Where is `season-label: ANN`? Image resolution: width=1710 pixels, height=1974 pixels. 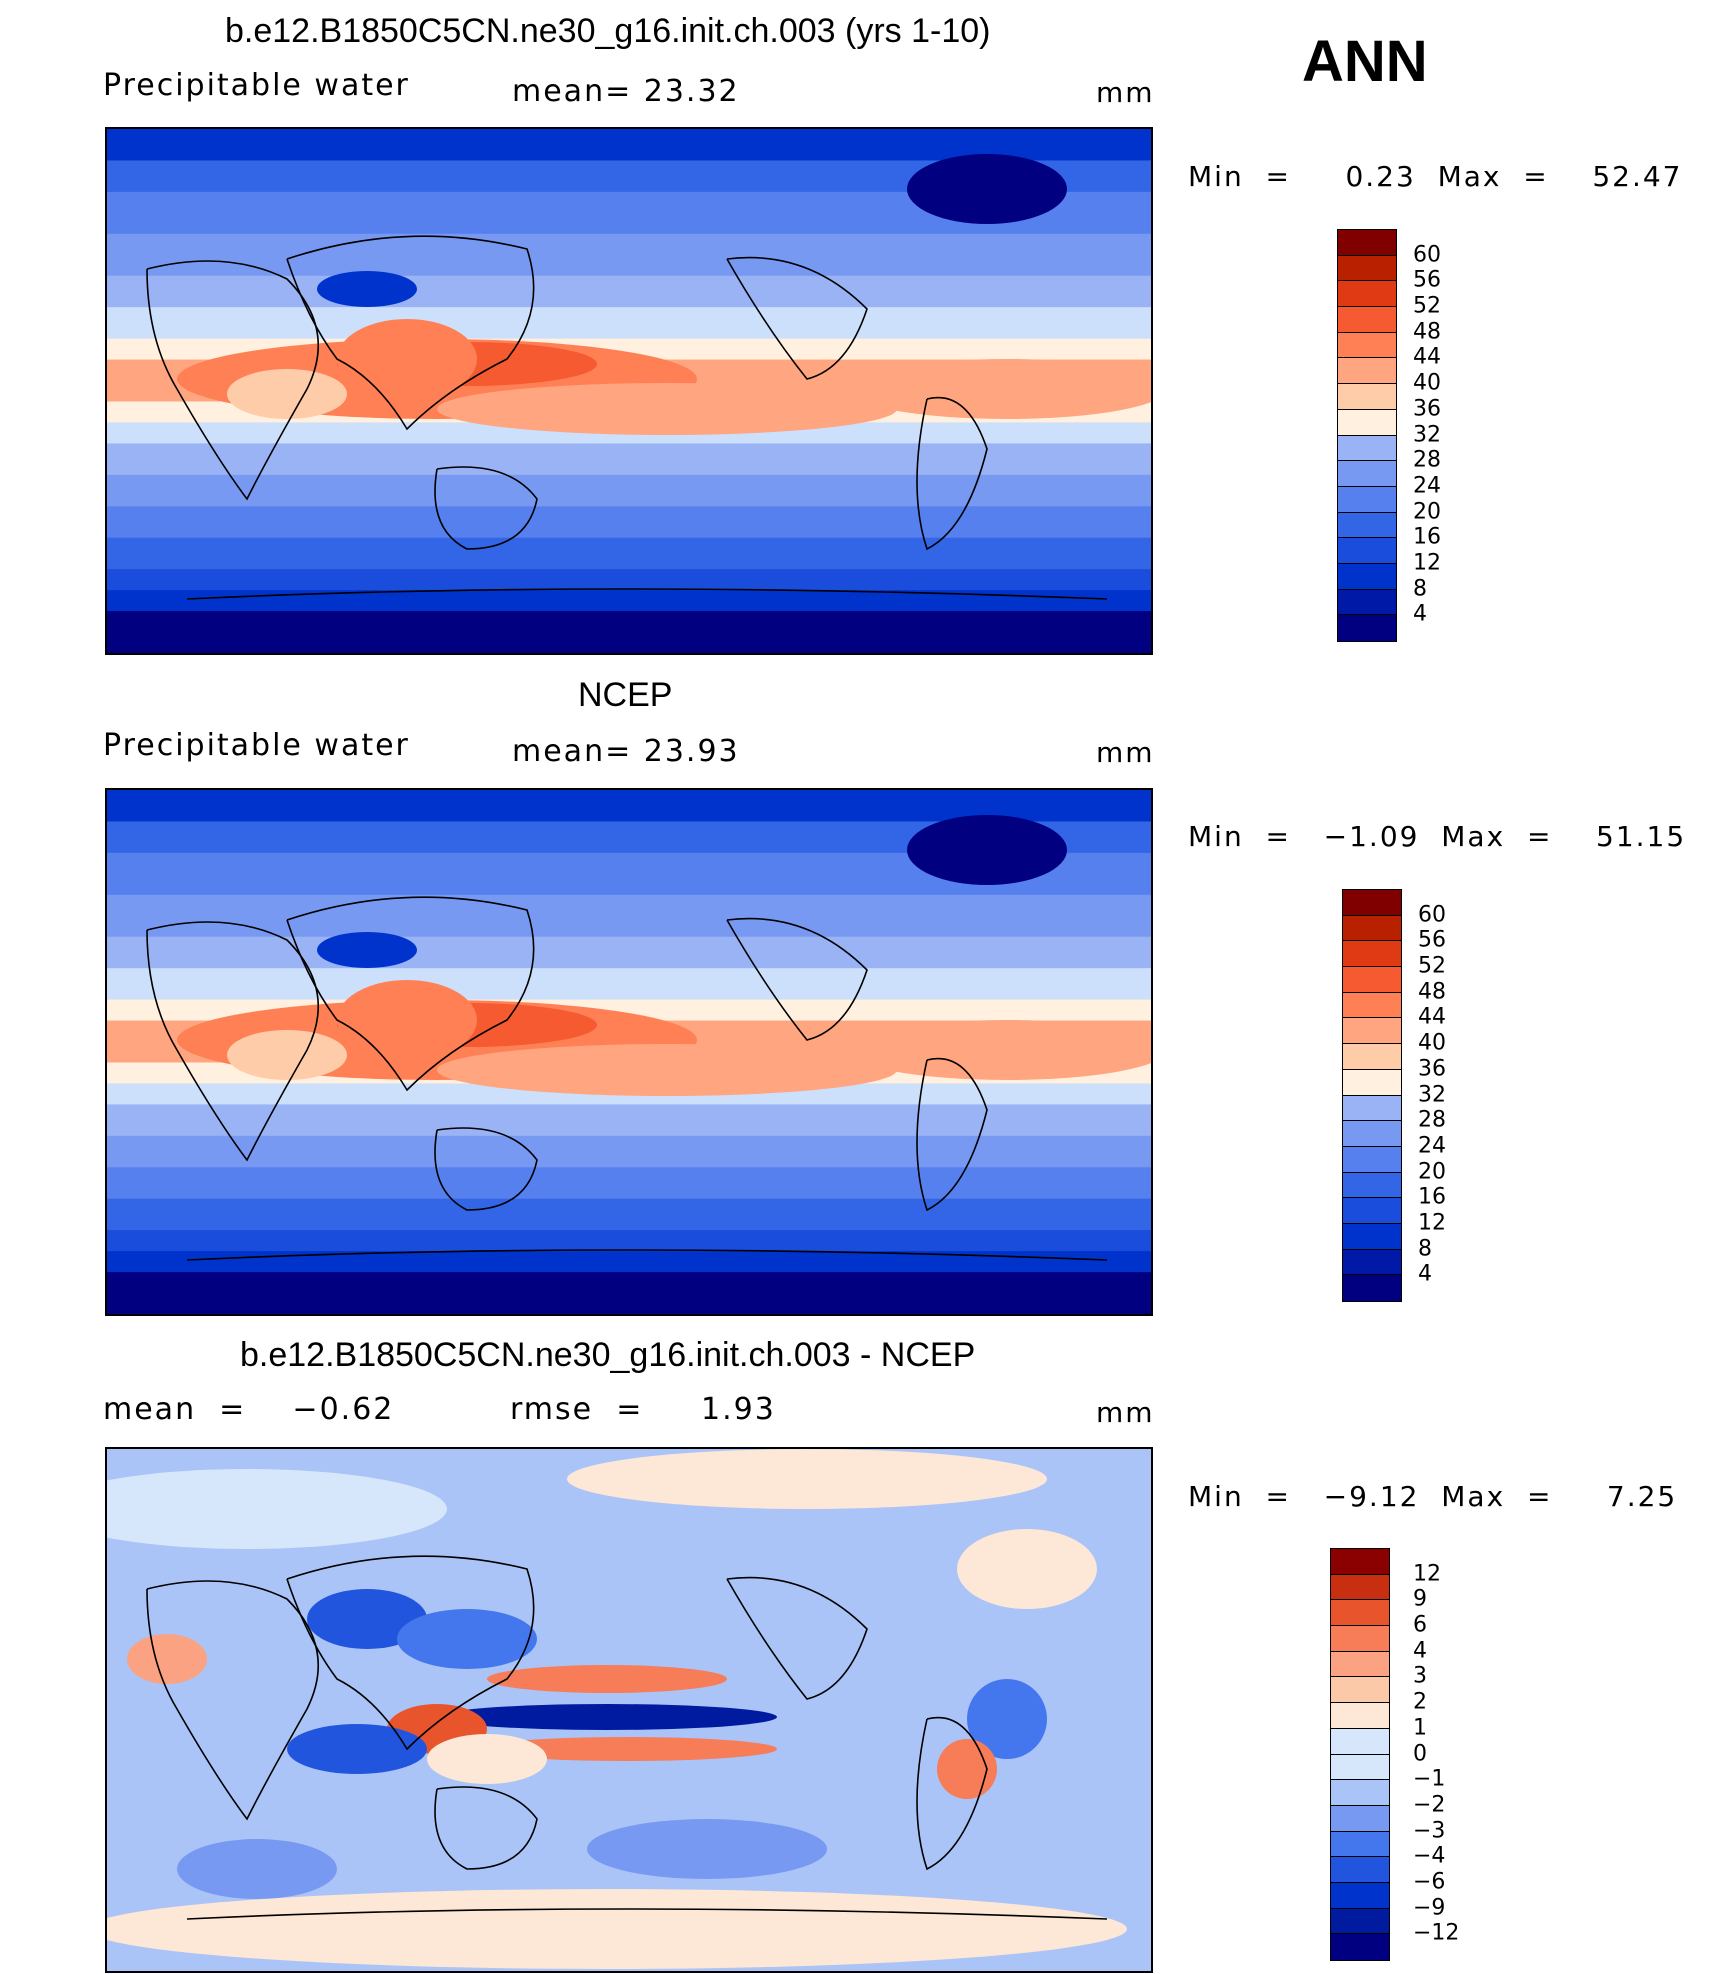 season-label: ANN is located at coordinates (1365, 61).